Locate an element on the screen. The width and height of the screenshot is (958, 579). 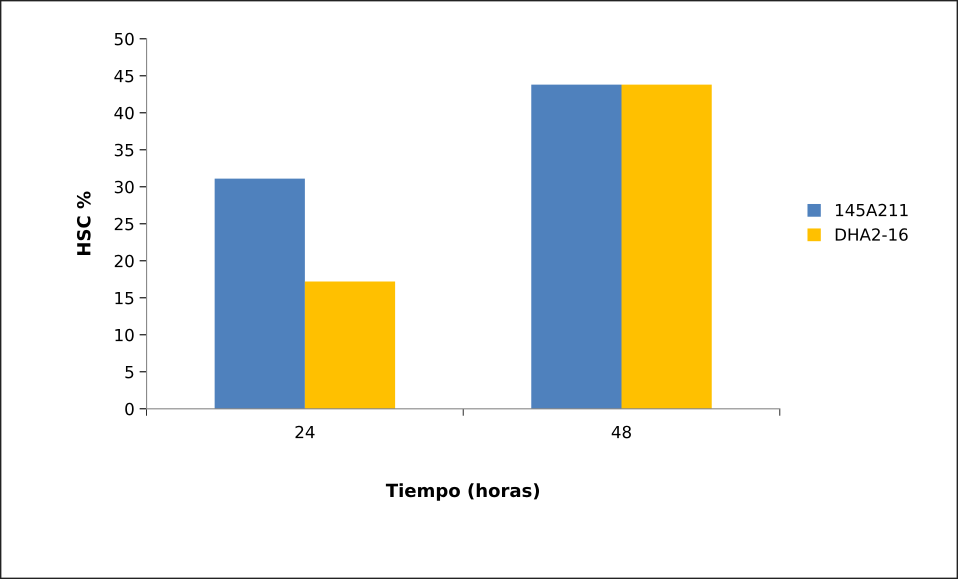
y-axis-title: HSC % is located at coordinates (83, 223).